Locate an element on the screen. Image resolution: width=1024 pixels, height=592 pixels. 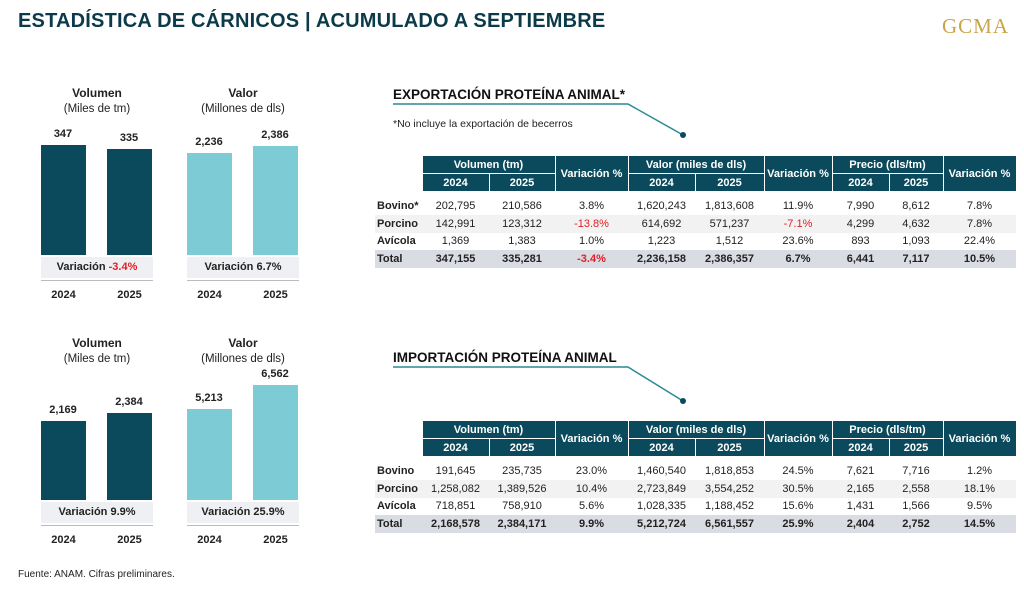
cell: 1,093 is located at coordinates (916, 241).